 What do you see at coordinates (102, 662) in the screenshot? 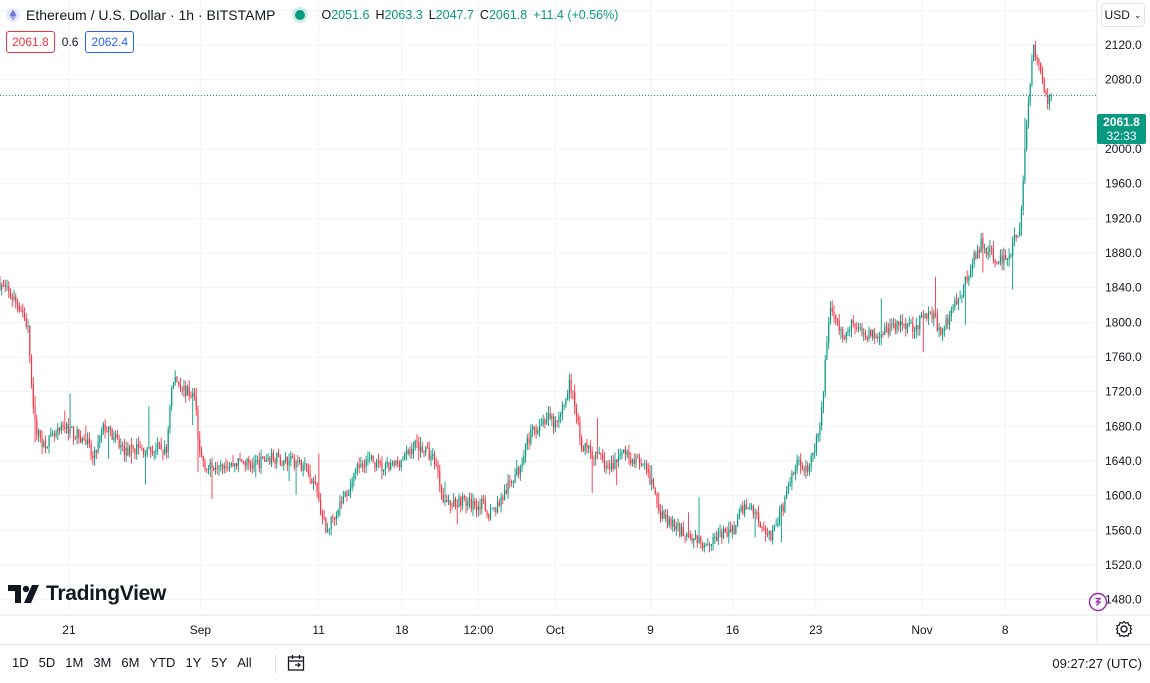
I see `range-button-3m: 3M` at bounding box center [102, 662].